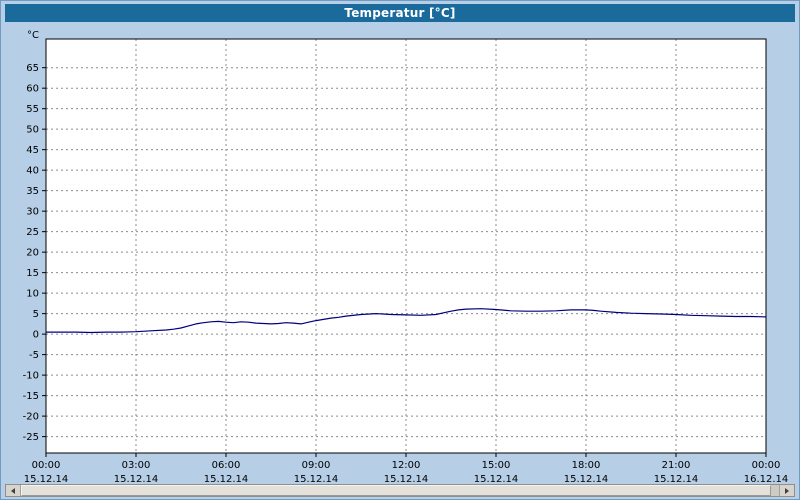  I want to click on window-title: Temperatur [°C], so click(400, 13).